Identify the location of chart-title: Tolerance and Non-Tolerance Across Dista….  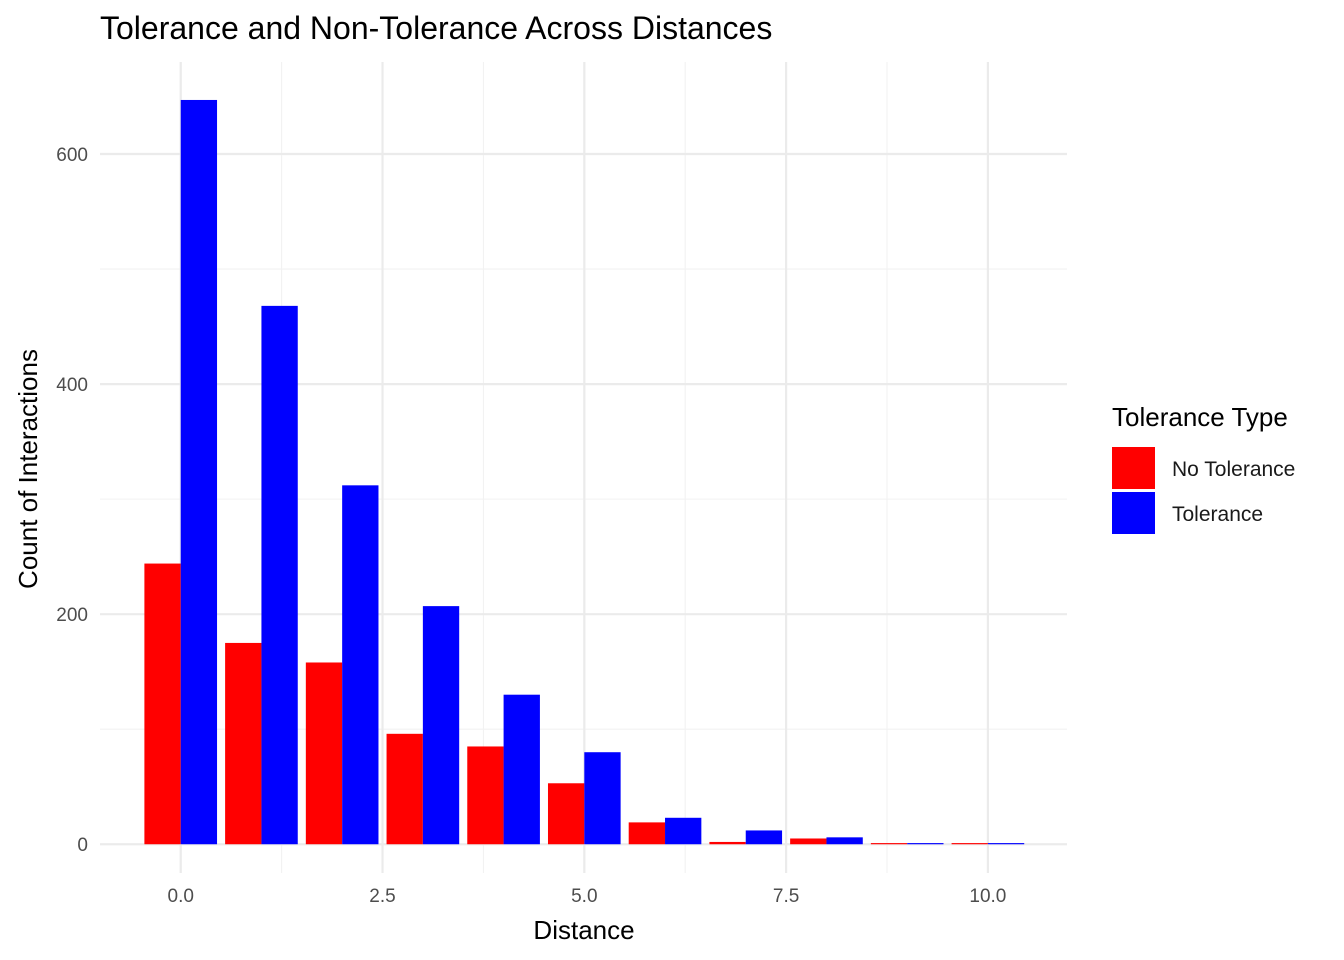
(436, 28).